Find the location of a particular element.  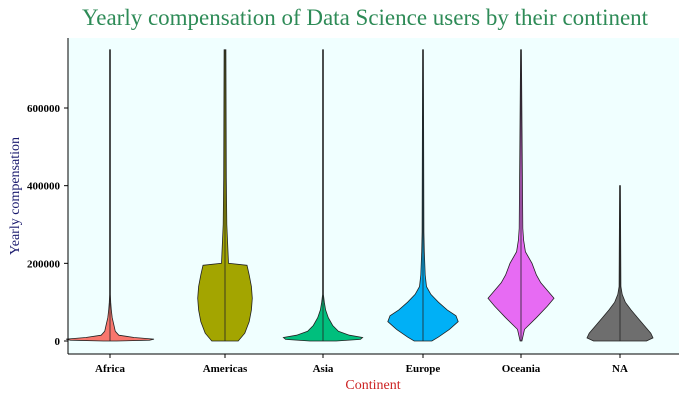

y-axis-ticks: 0 200000 400000 600000 is located at coordinates (47, 225).